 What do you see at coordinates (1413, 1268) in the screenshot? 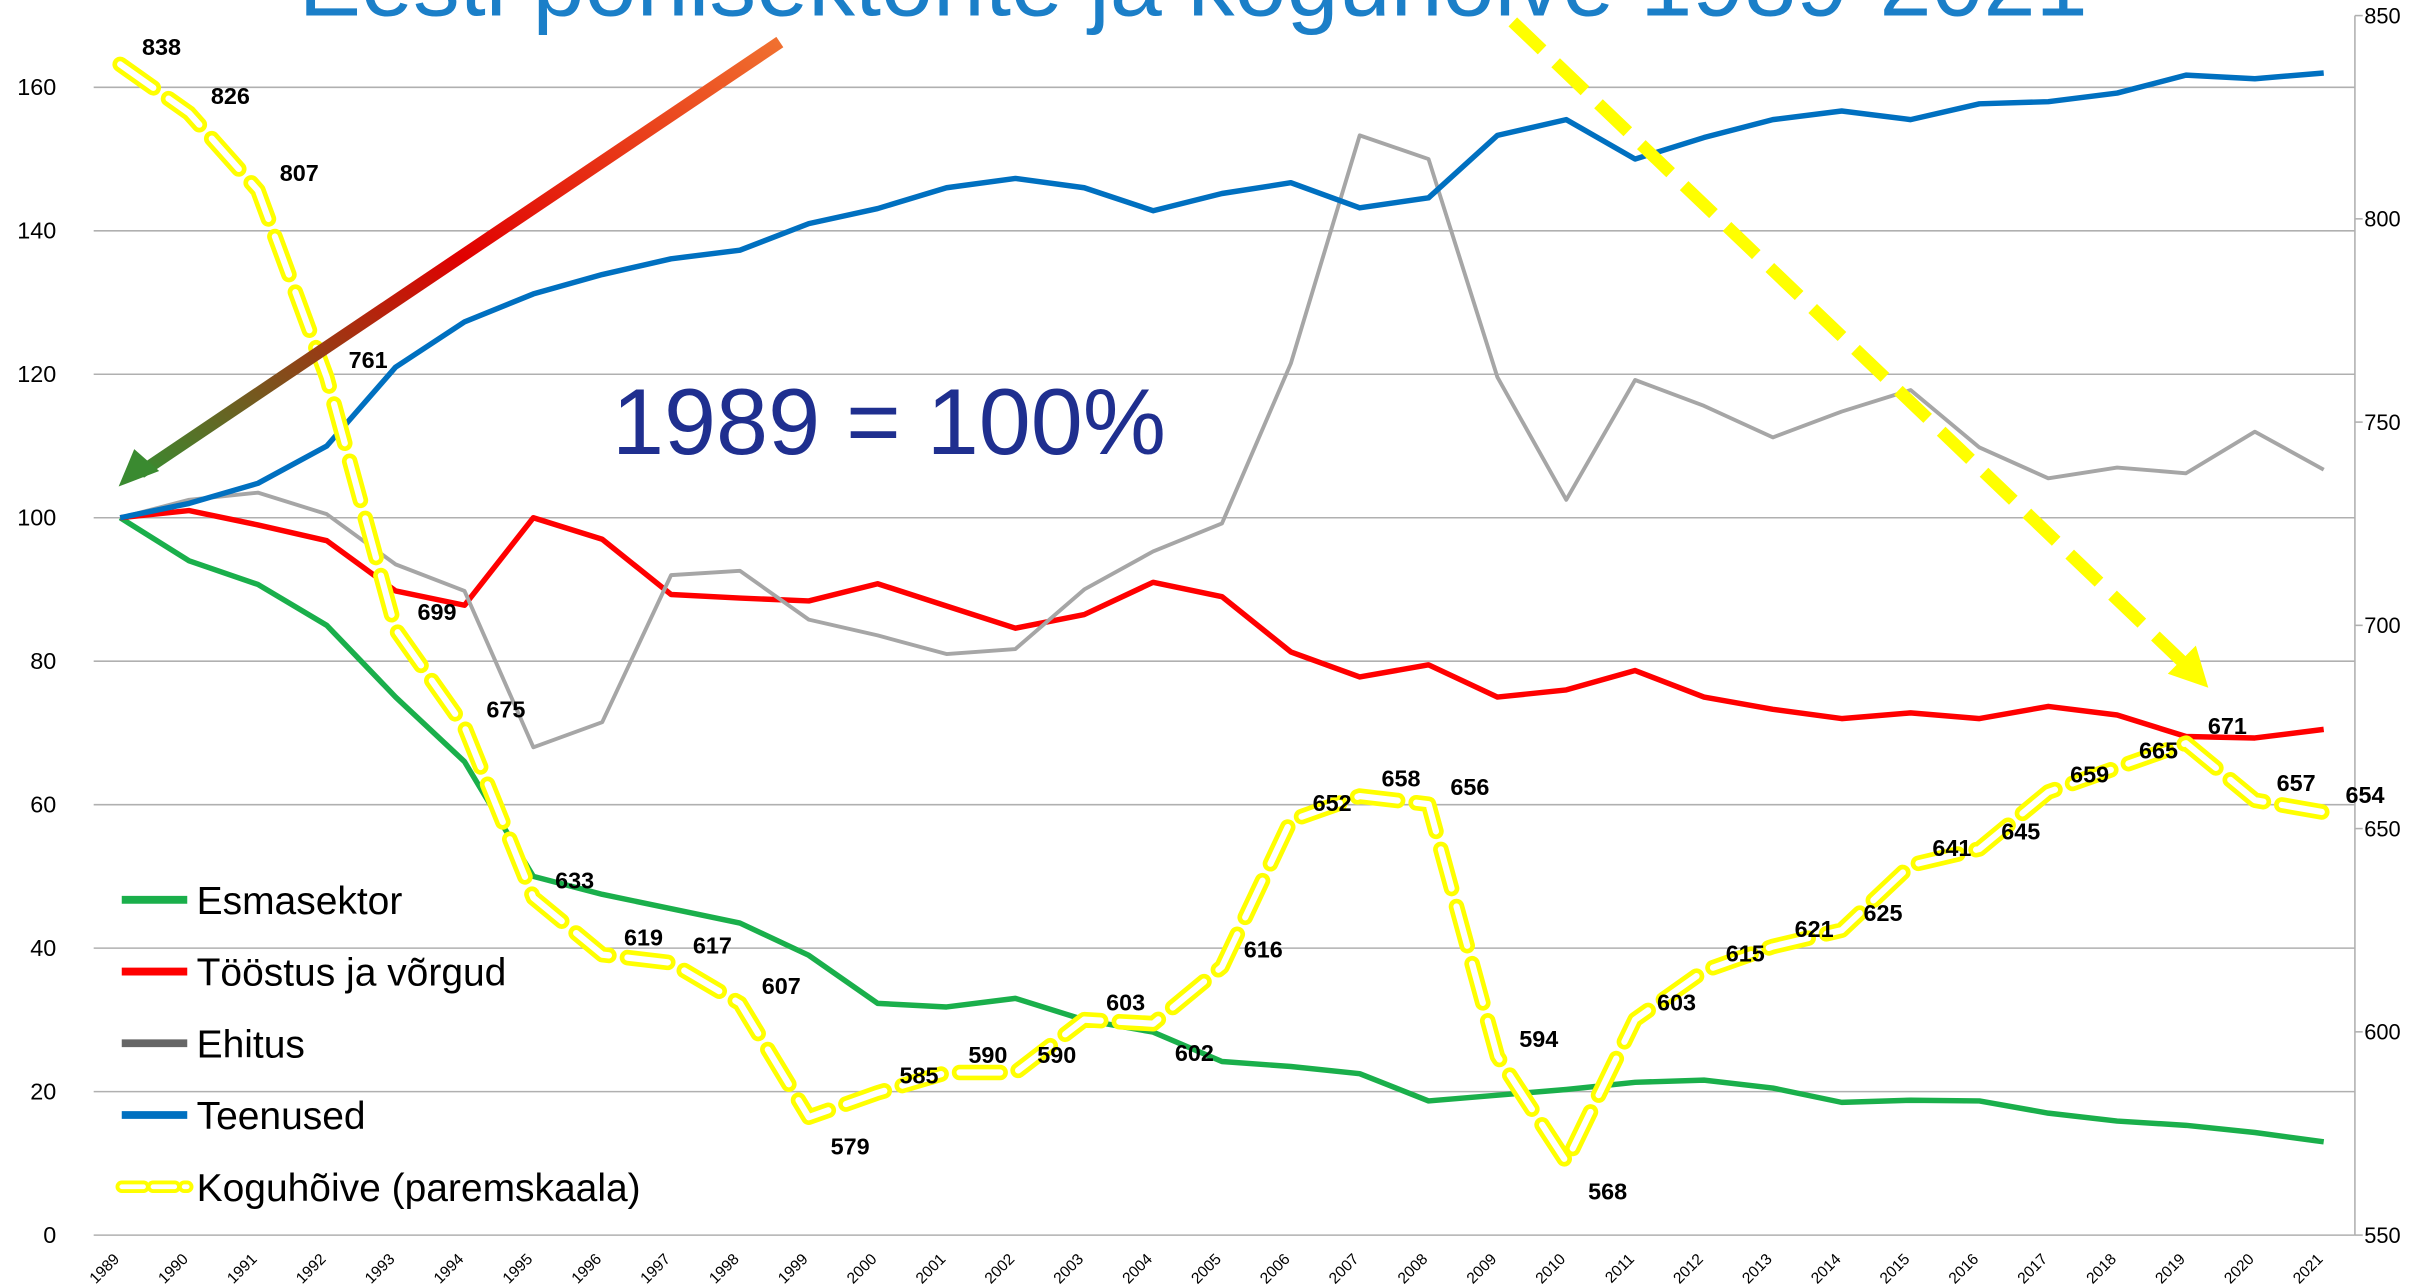
I see `x-tick-label: 2008` at bounding box center [1413, 1268].